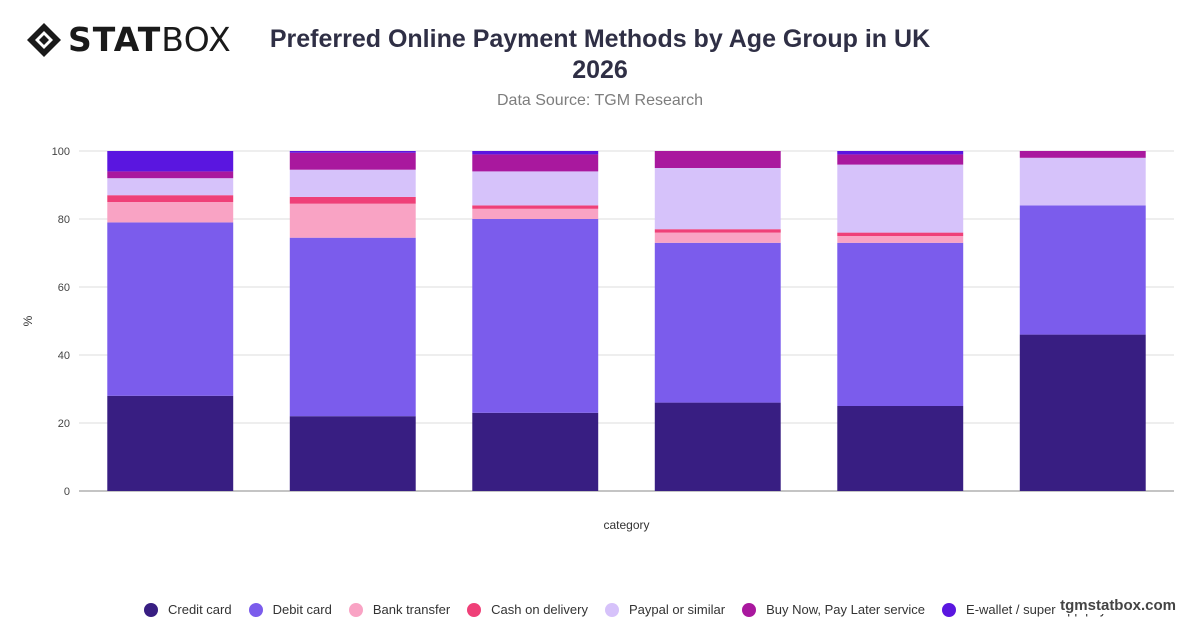  I want to click on legend-label: Debit card, so click(302, 609).